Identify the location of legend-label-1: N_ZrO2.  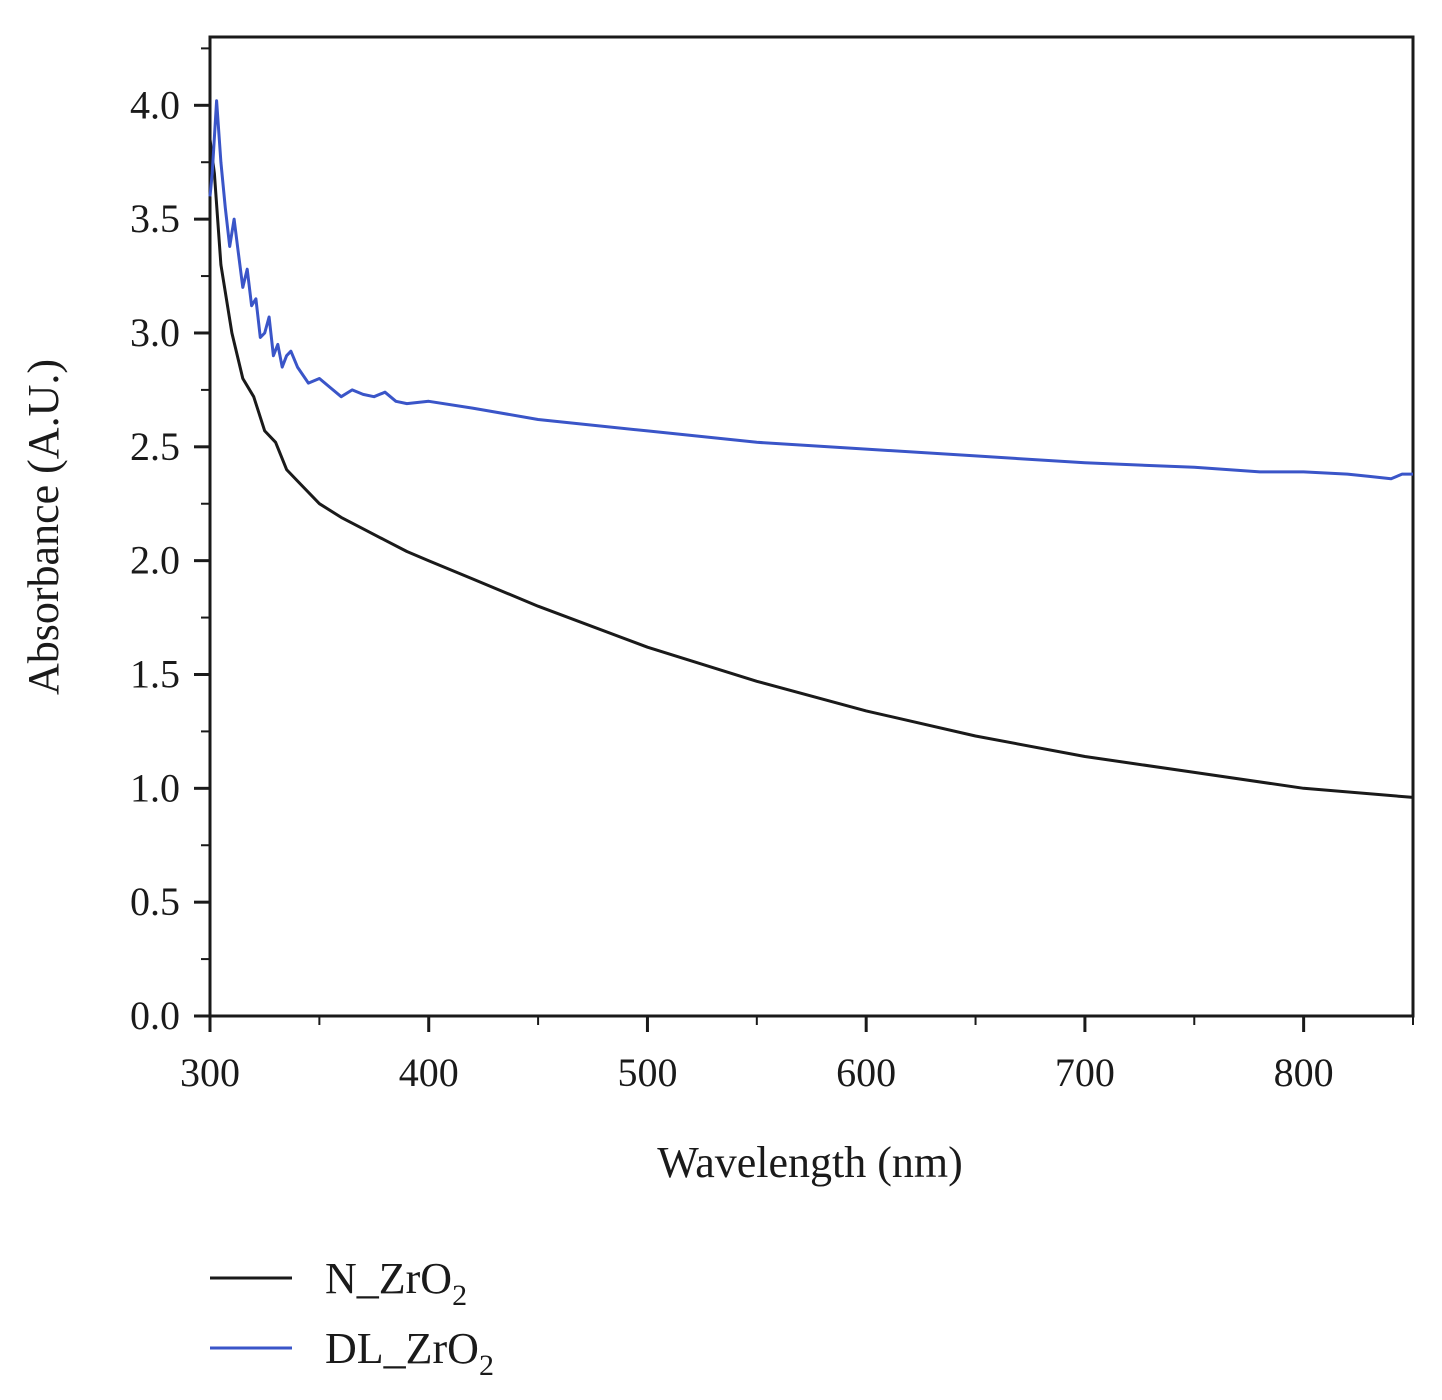
(396, 1283).